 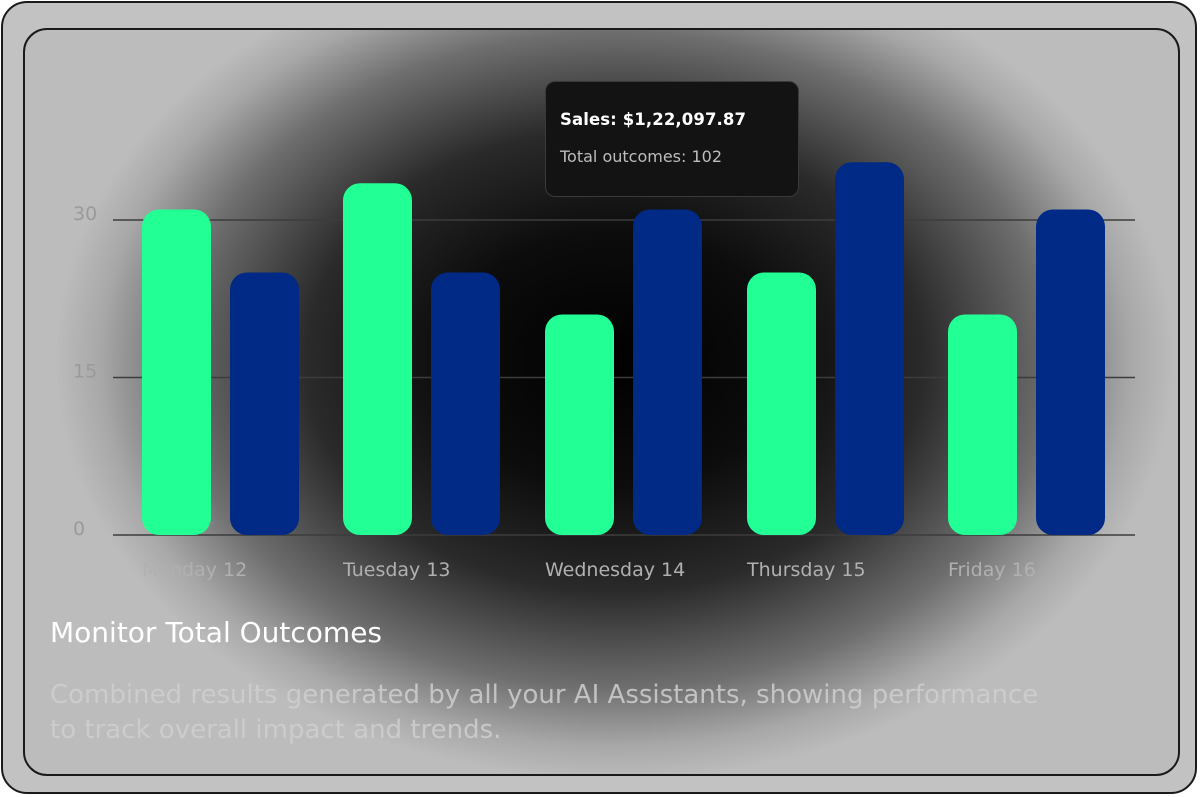 I want to click on y-tick-label: 30, so click(x=85, y=214).